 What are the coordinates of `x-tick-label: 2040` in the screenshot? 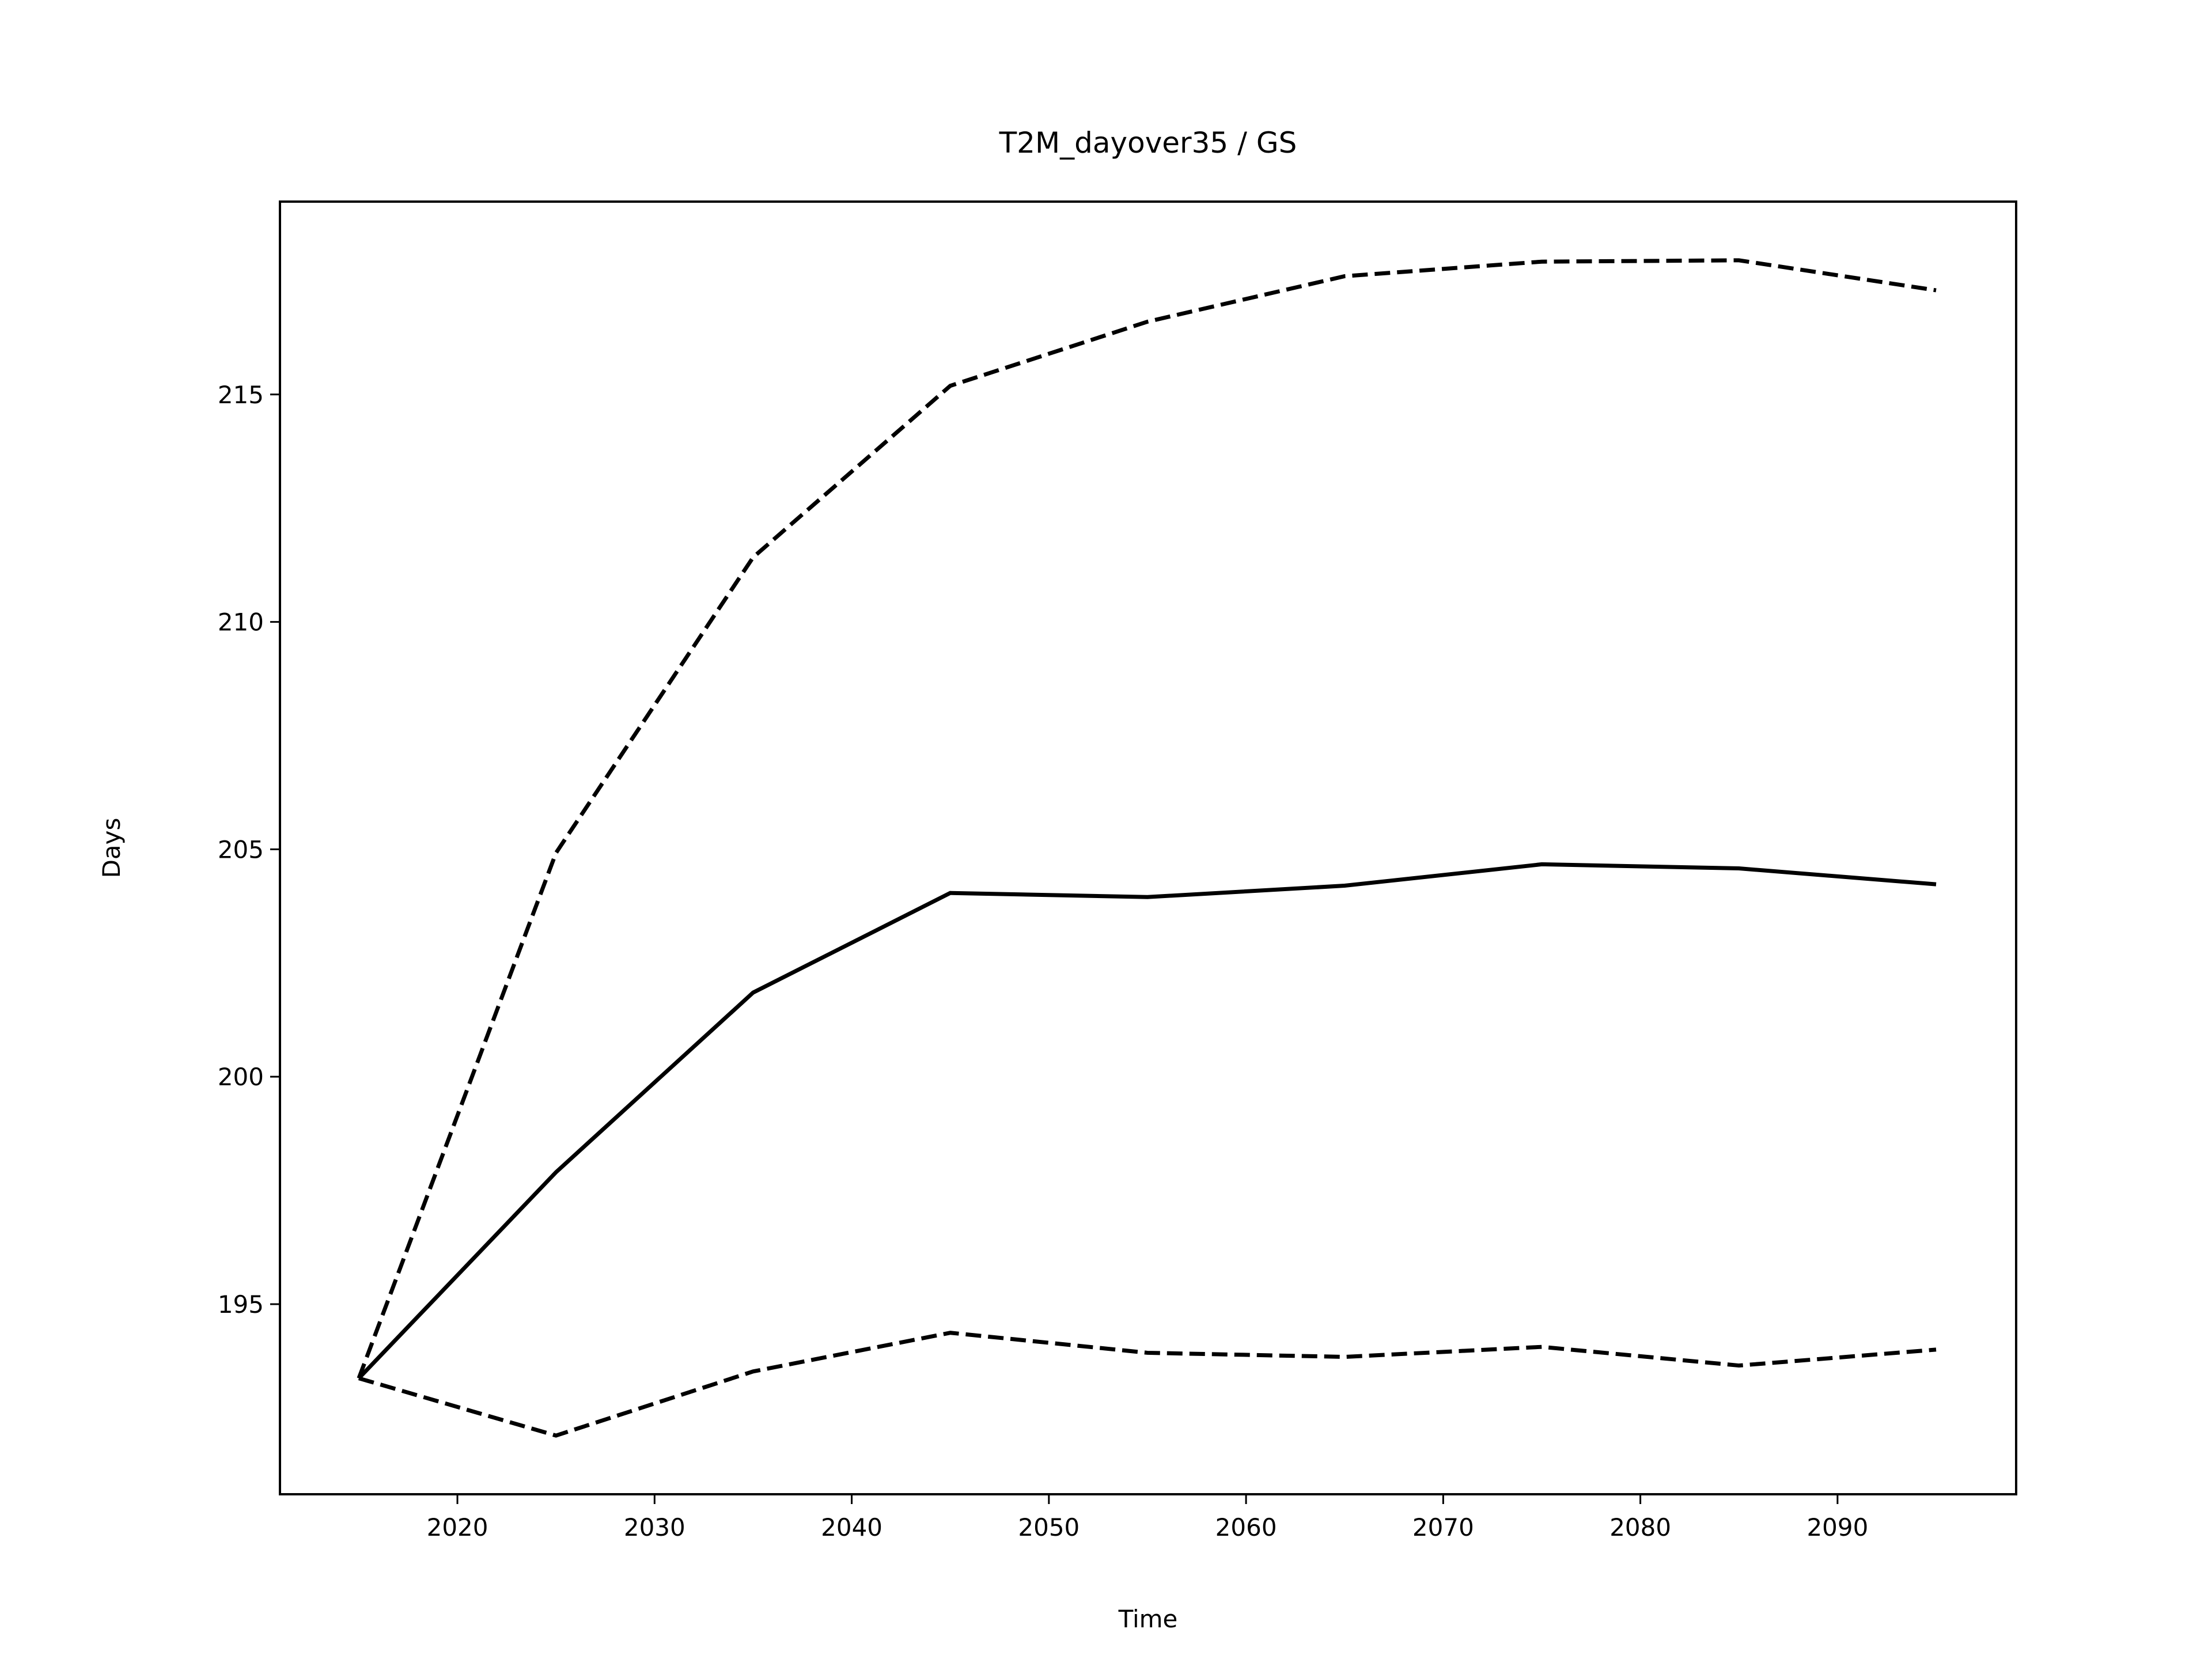 It's located at (851, 1527).